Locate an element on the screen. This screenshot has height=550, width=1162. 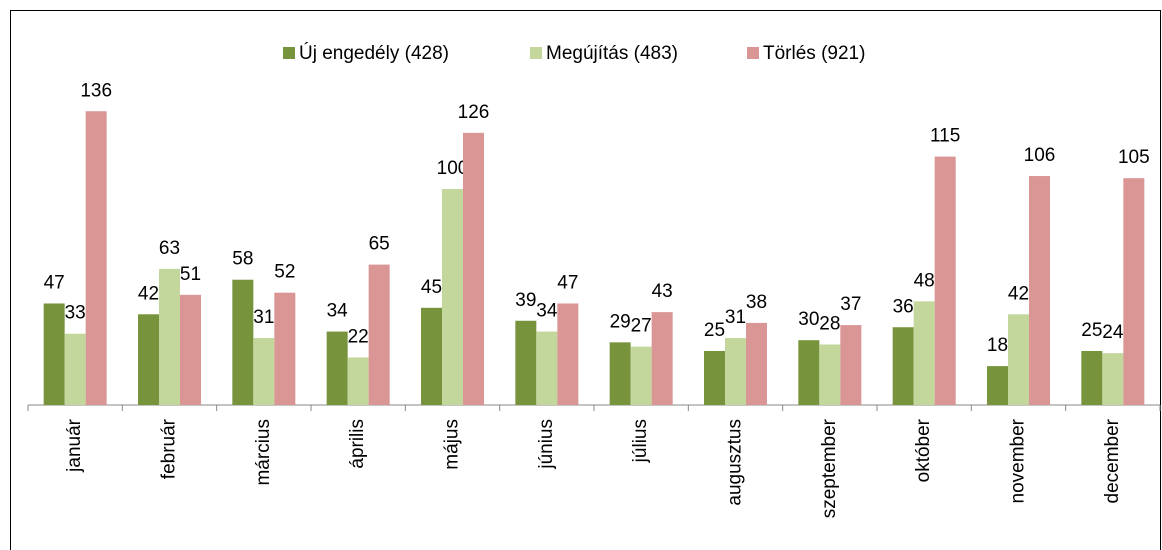
data-label: 36 is located at coordinates (903, 306).